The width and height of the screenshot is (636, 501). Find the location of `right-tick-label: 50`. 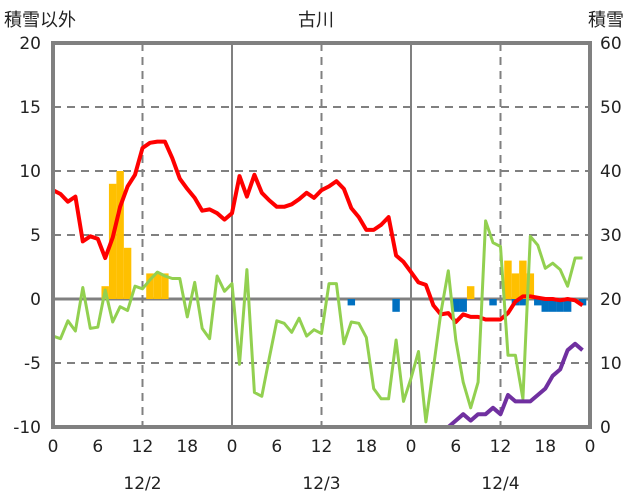

right-tick-label: 50 is located at coordinates (611, 108).